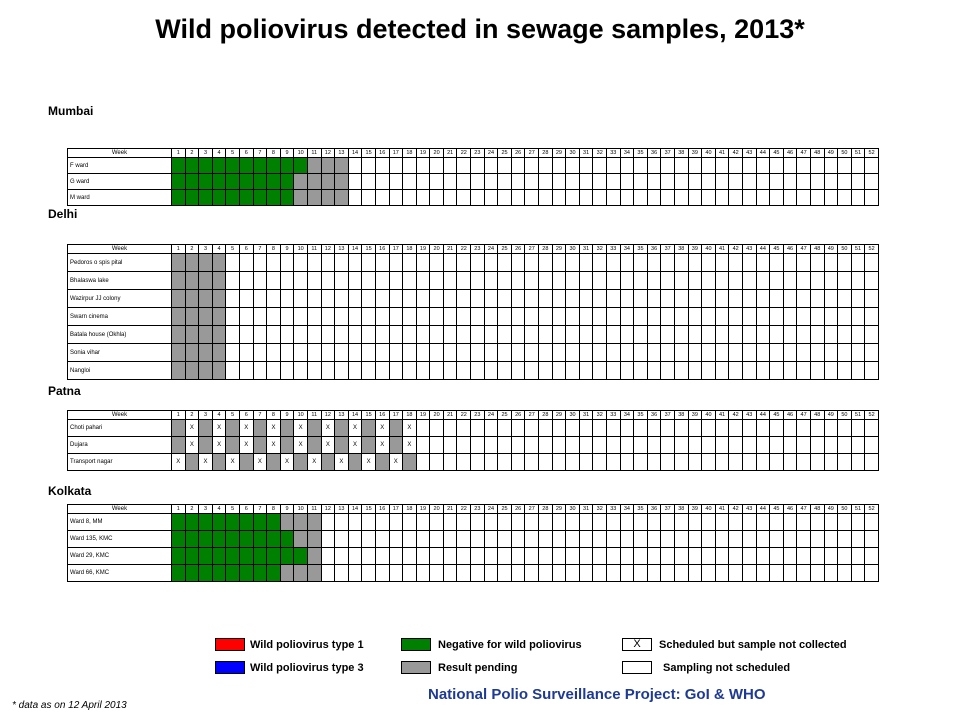  Describe the element at coordinates (409, 509) in the screenshot. I see `week-number: 18` at that location.